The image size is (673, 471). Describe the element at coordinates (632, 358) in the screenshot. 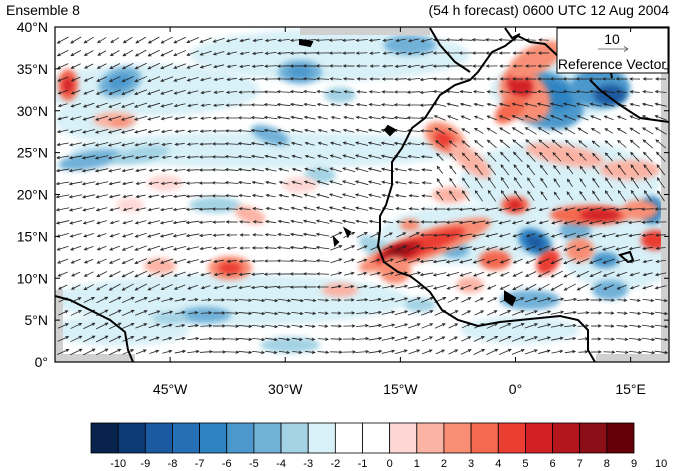

I see `missing-data-southeast` at that location.